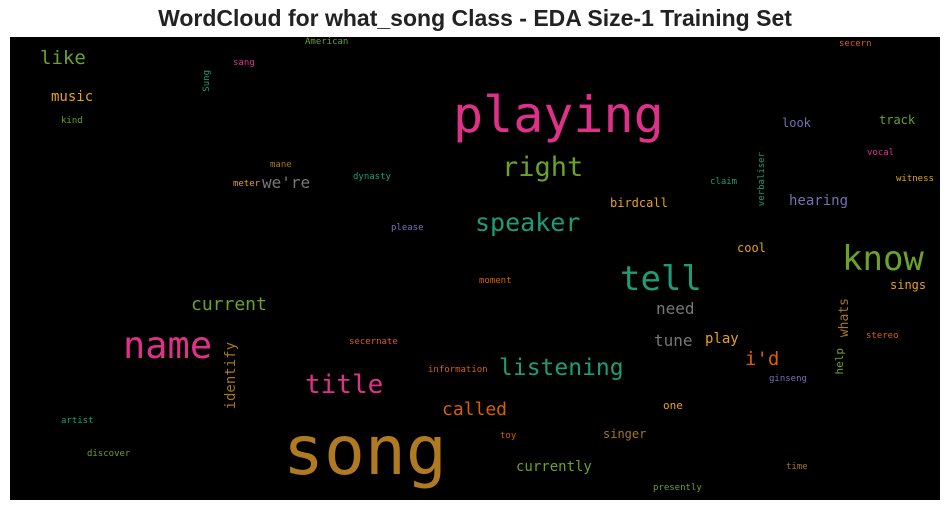  I want to click on word-play: play, so click(722, 339).